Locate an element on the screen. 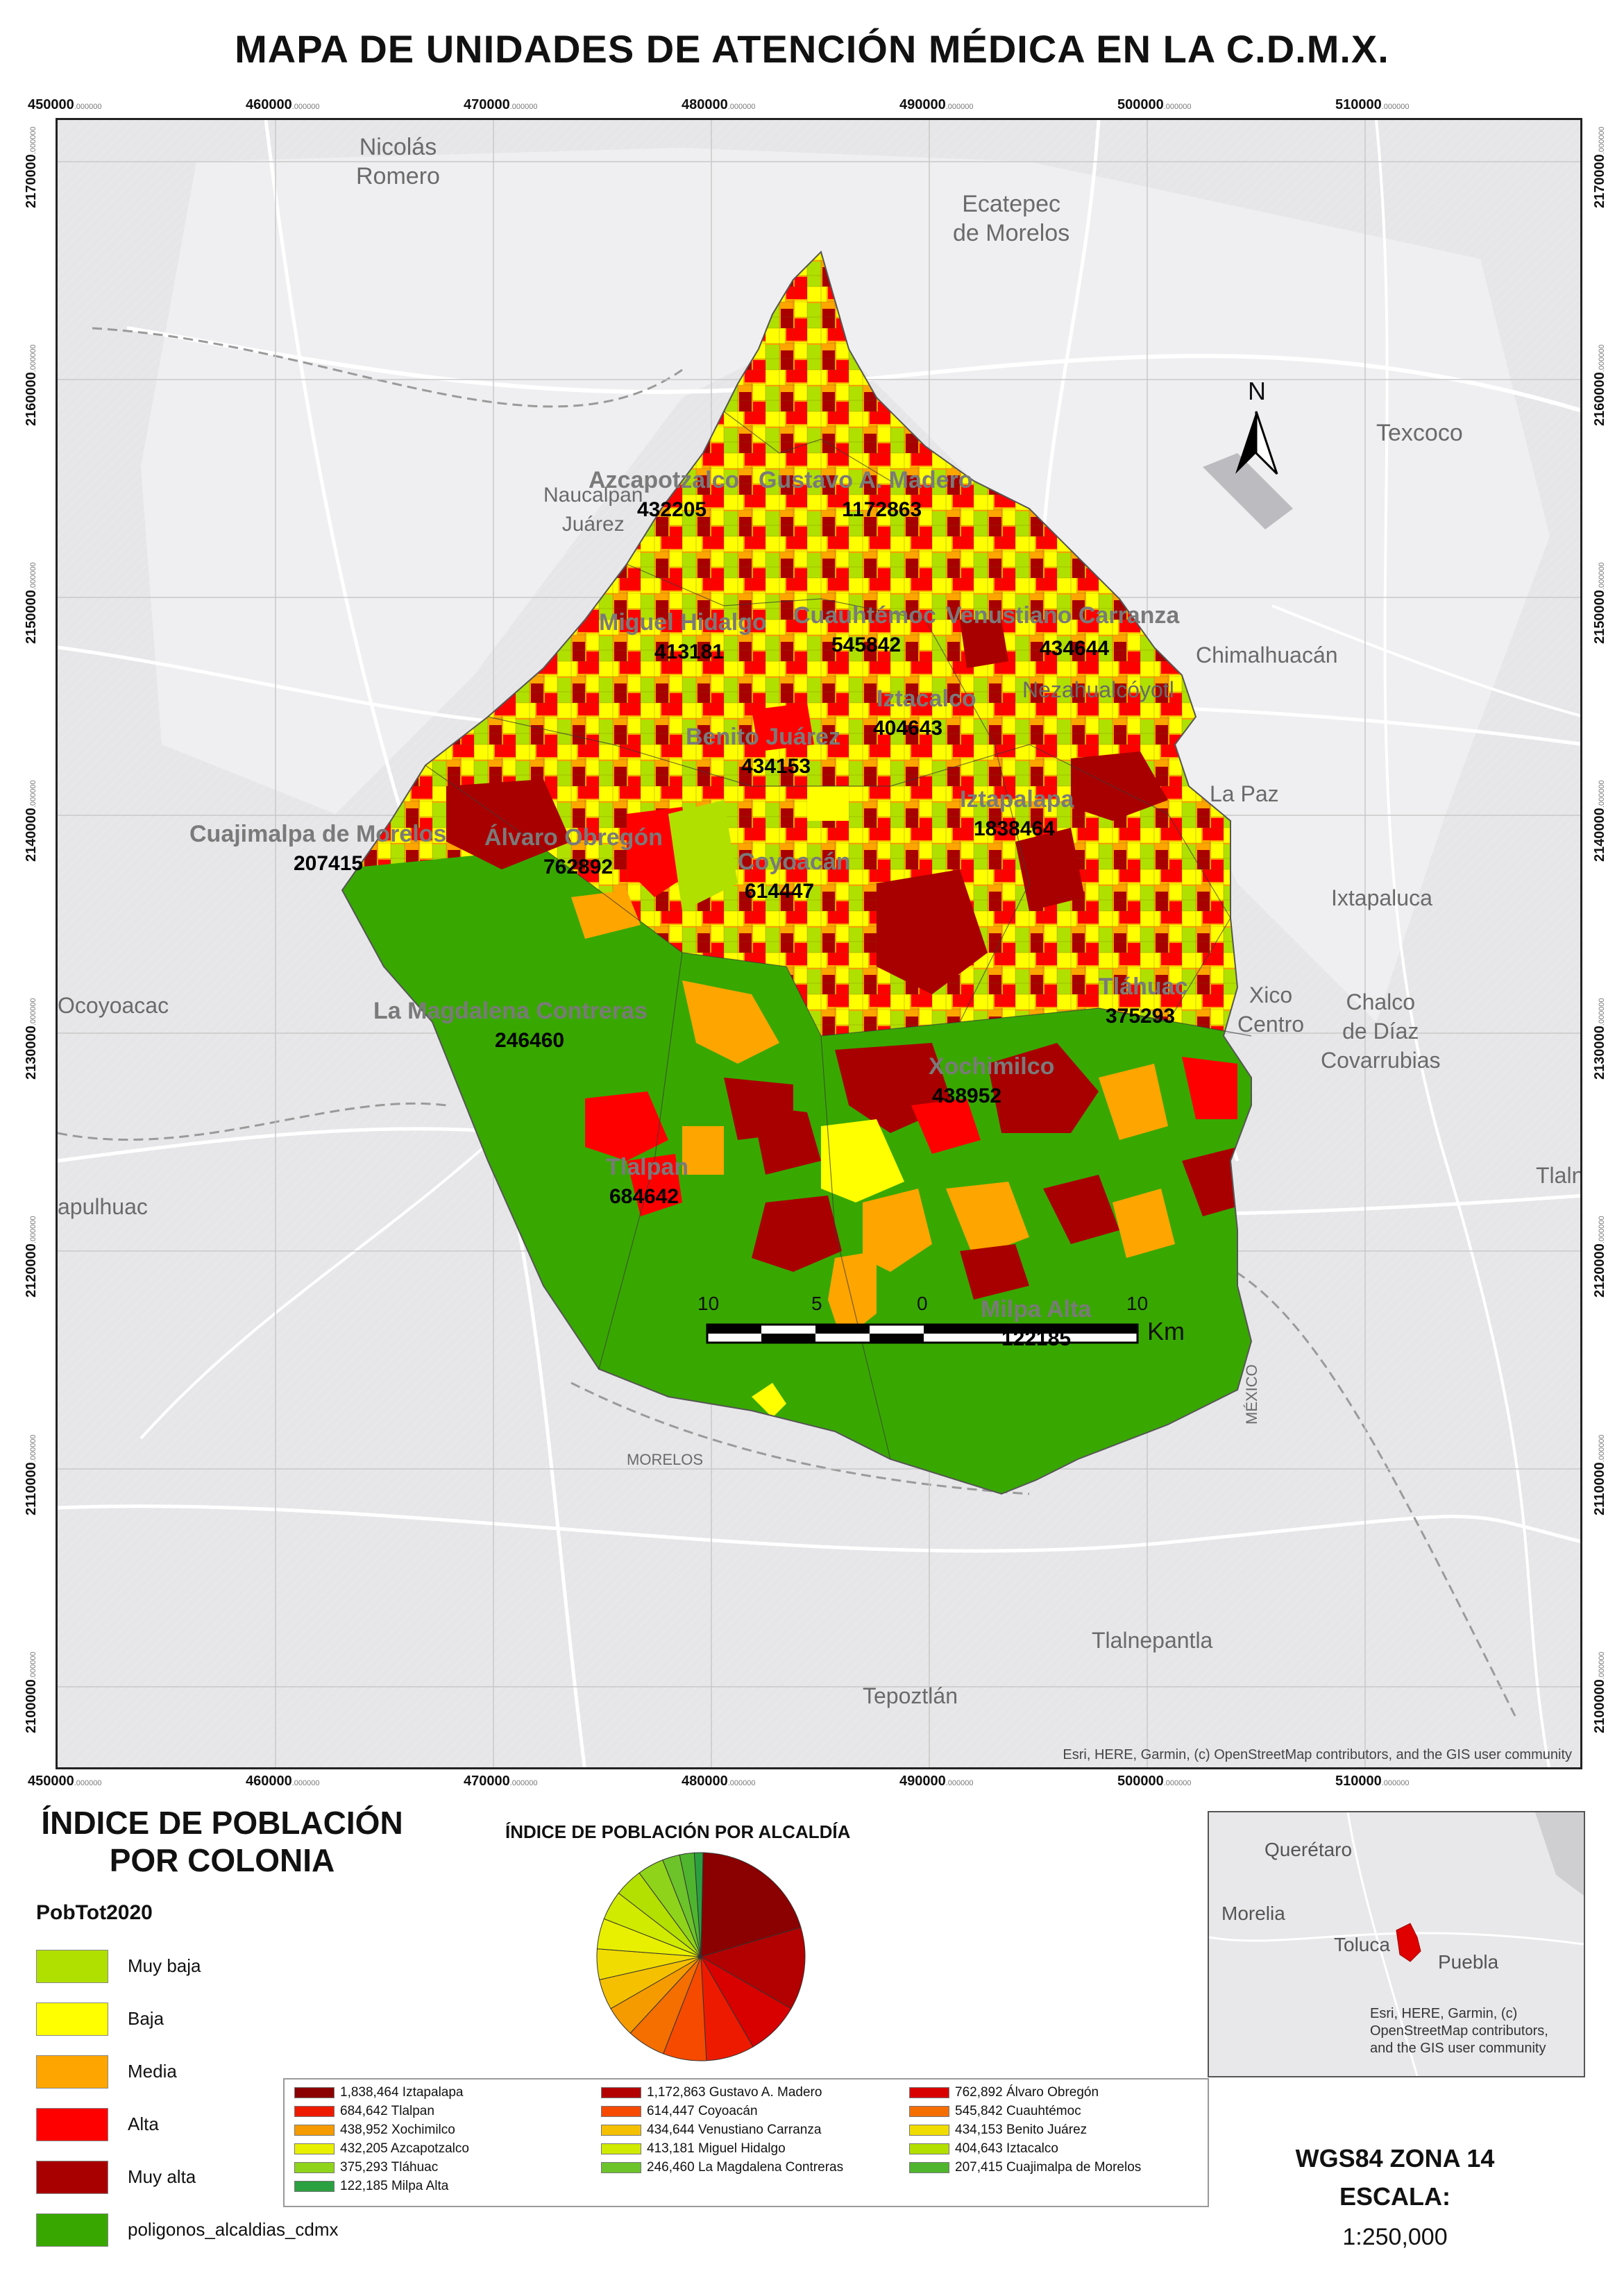  alcaldia-miguel-hidalgo-name: Miguel Hidalgo is located at coordinates (683, 622).